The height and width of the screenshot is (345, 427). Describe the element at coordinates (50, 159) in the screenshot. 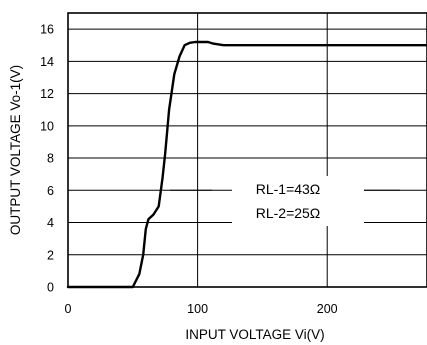

I see `y-tick-label: 8` at that location.